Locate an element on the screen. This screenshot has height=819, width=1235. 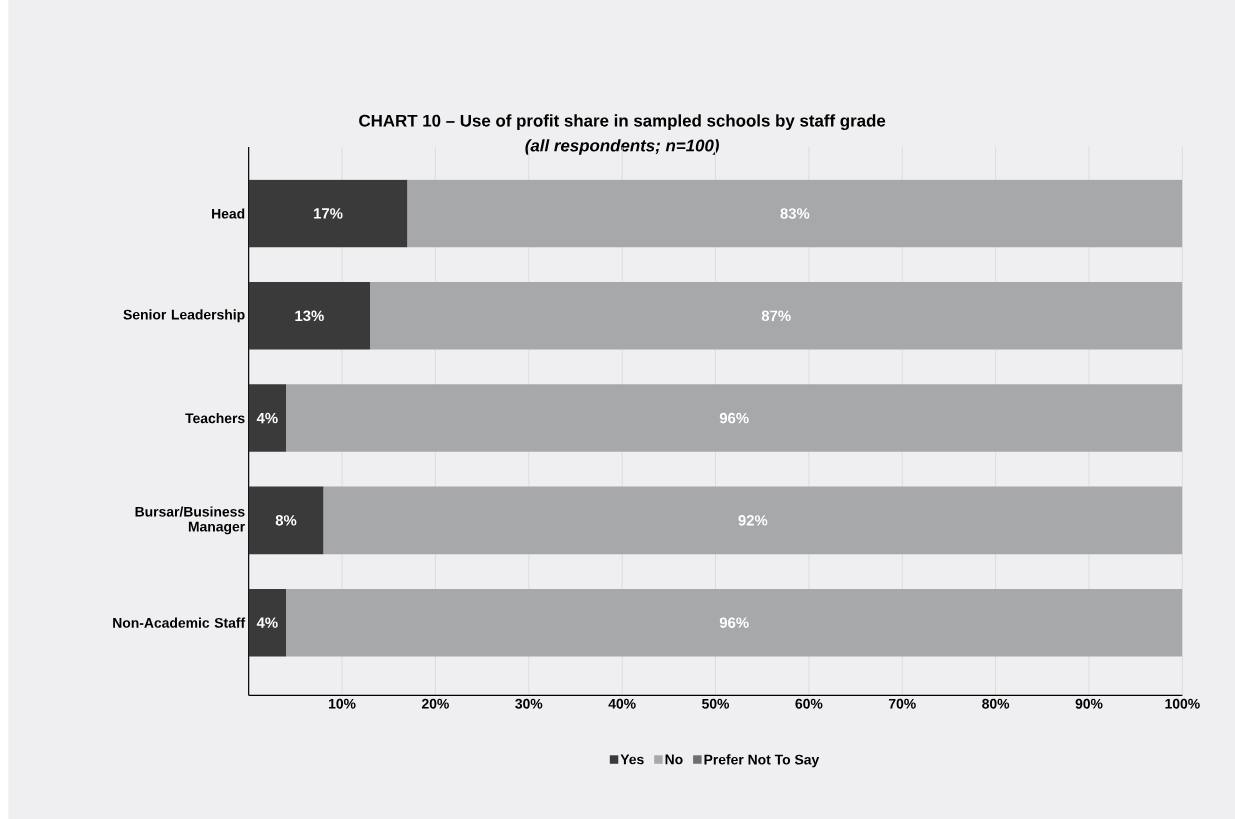
x-tick-label: 30% is located at coordinates (529, 703).